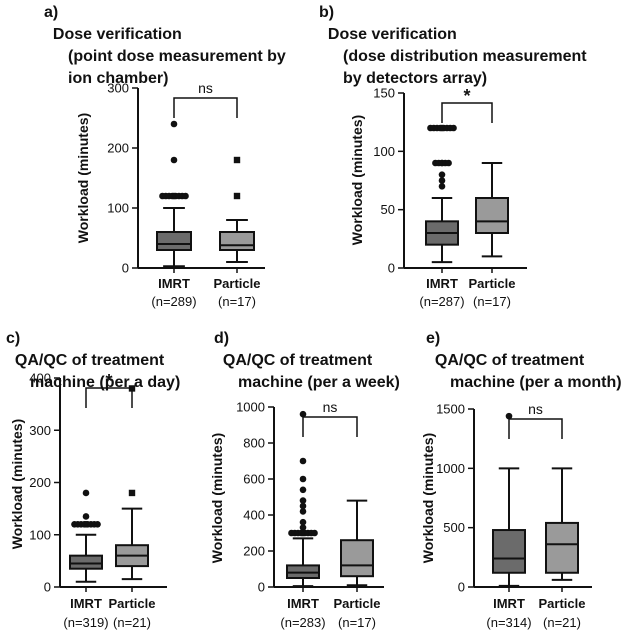  Describe the element at coordinates (117, 34) in the screenshot. I see `panel-a-title-line1: Dose verification` at that location.